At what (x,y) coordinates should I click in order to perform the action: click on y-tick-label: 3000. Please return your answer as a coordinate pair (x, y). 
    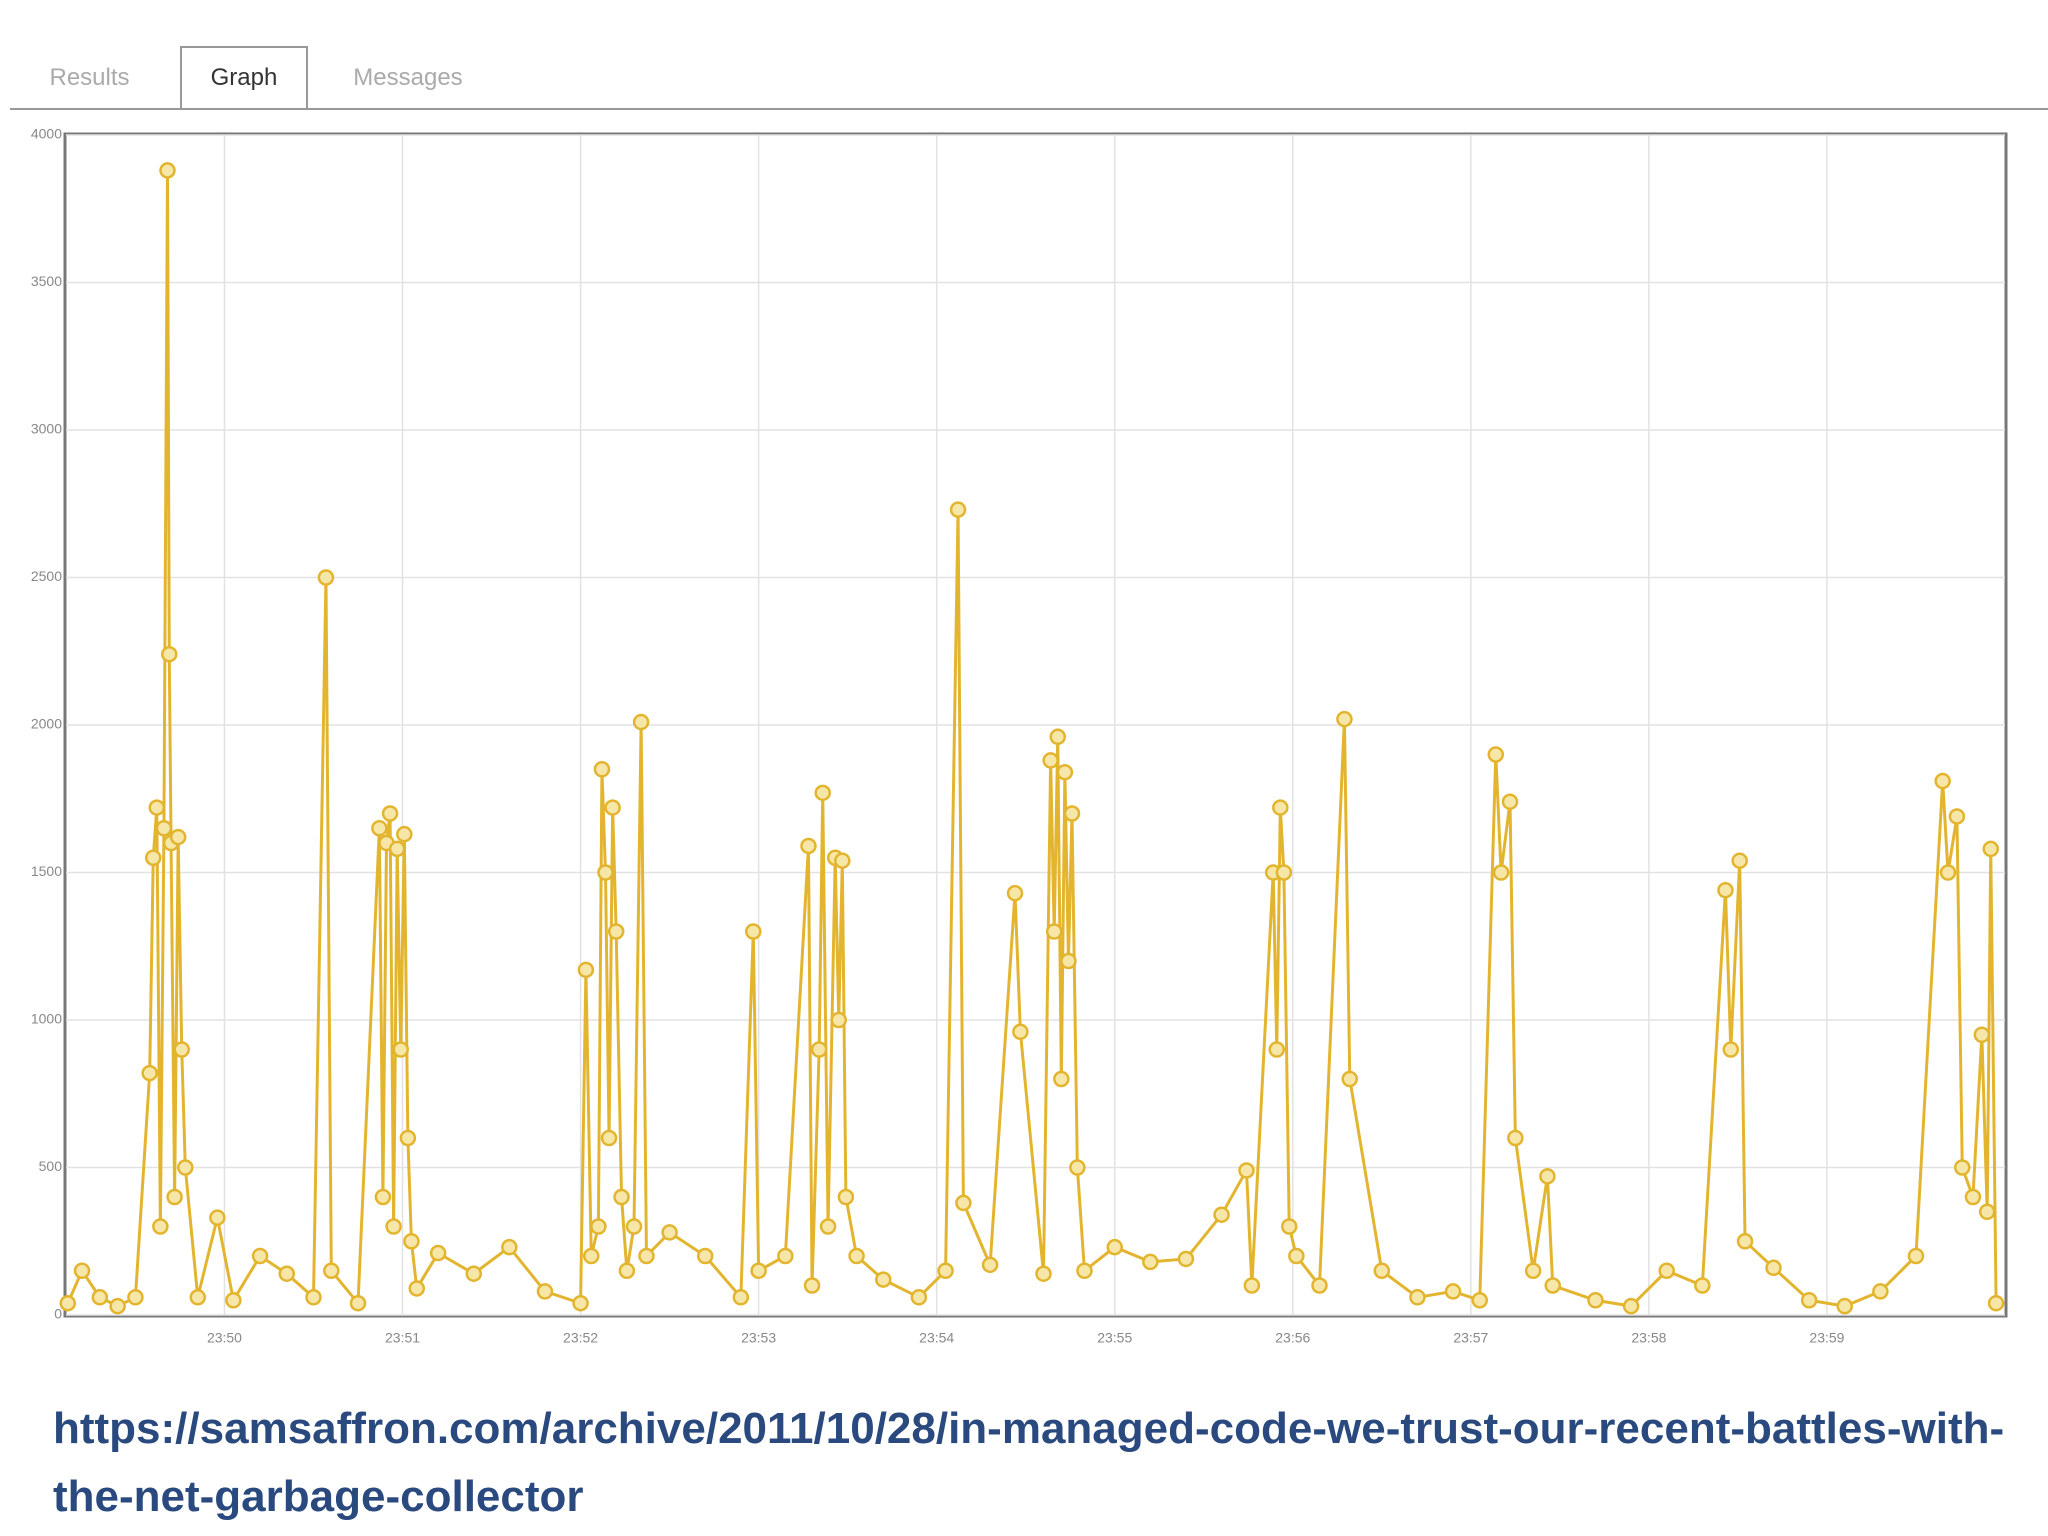
    Looking at the image, I should click on (46, 429).